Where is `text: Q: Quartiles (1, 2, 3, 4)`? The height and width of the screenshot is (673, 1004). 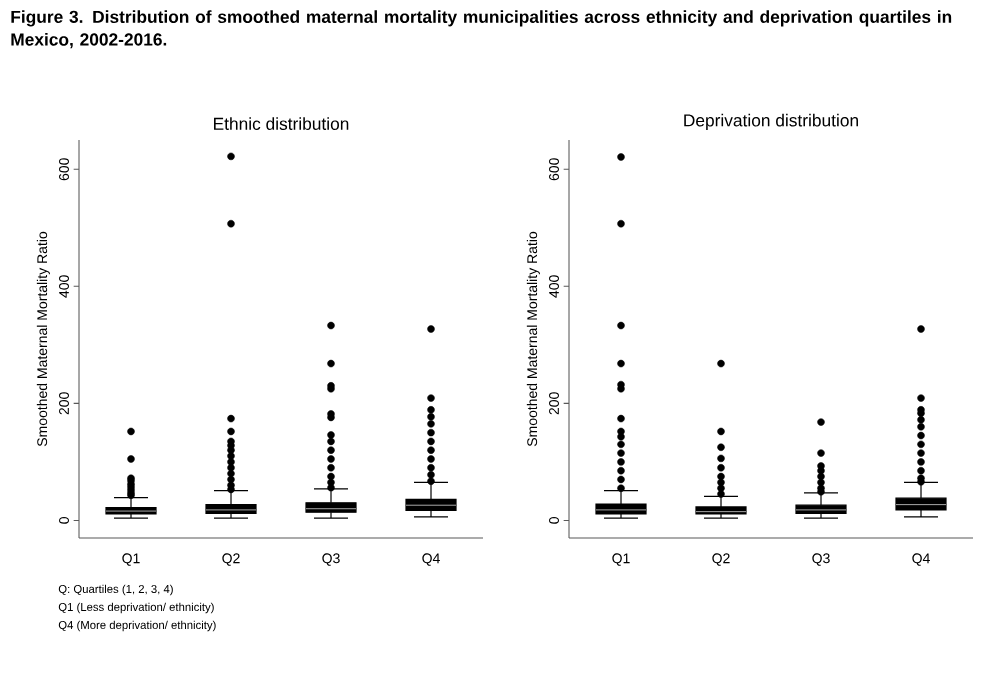 text: Q: Quartiles (1, 2, 3, 4) is located at coordinates (115, 590).